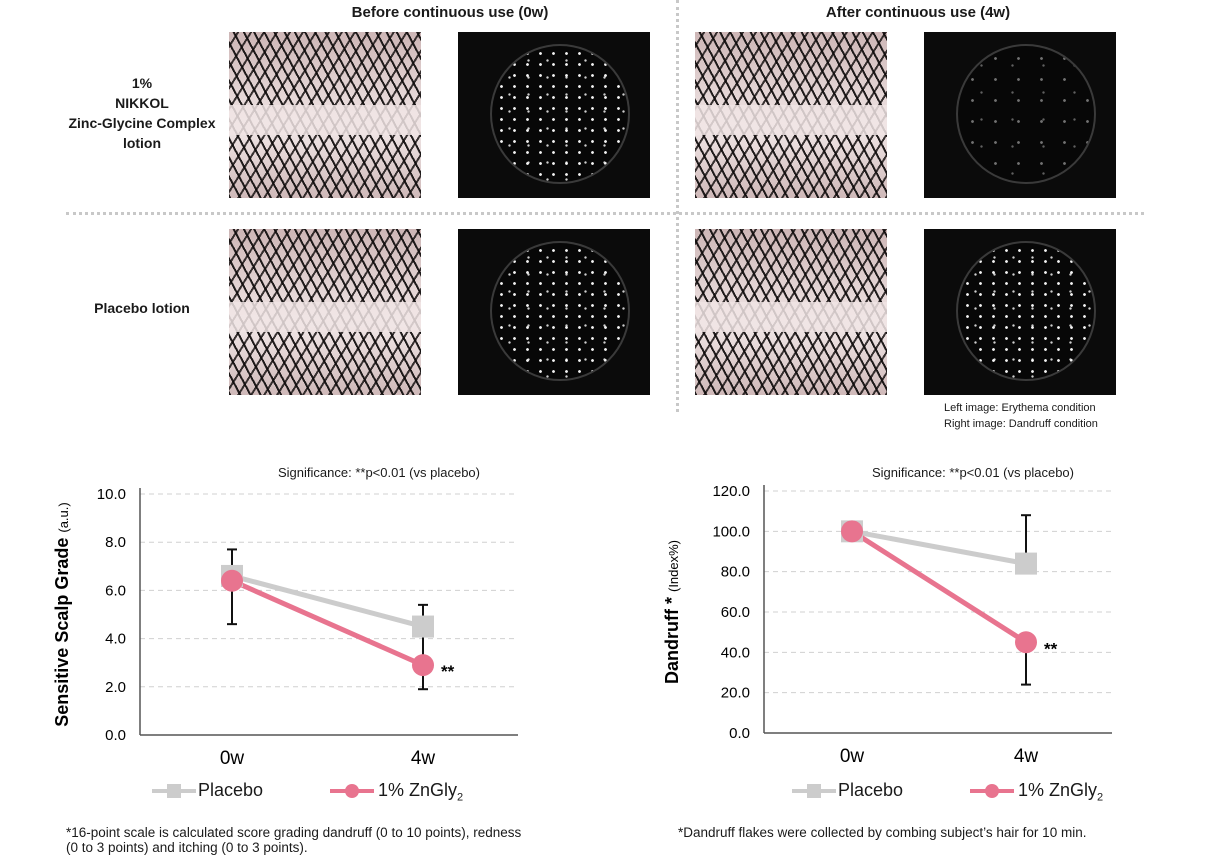 The image size is (1224, 864). Describe the element at coordinates (450, 12) in the screenshot. I see `header-before: Before continuous use (0w)` at that location.